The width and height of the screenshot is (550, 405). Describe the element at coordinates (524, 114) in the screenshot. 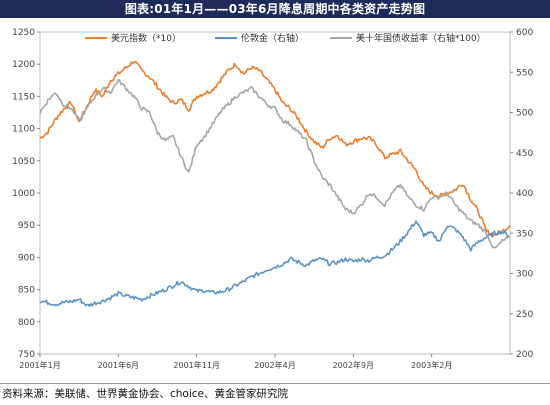

I see `right-tick-label: 500` at that location.